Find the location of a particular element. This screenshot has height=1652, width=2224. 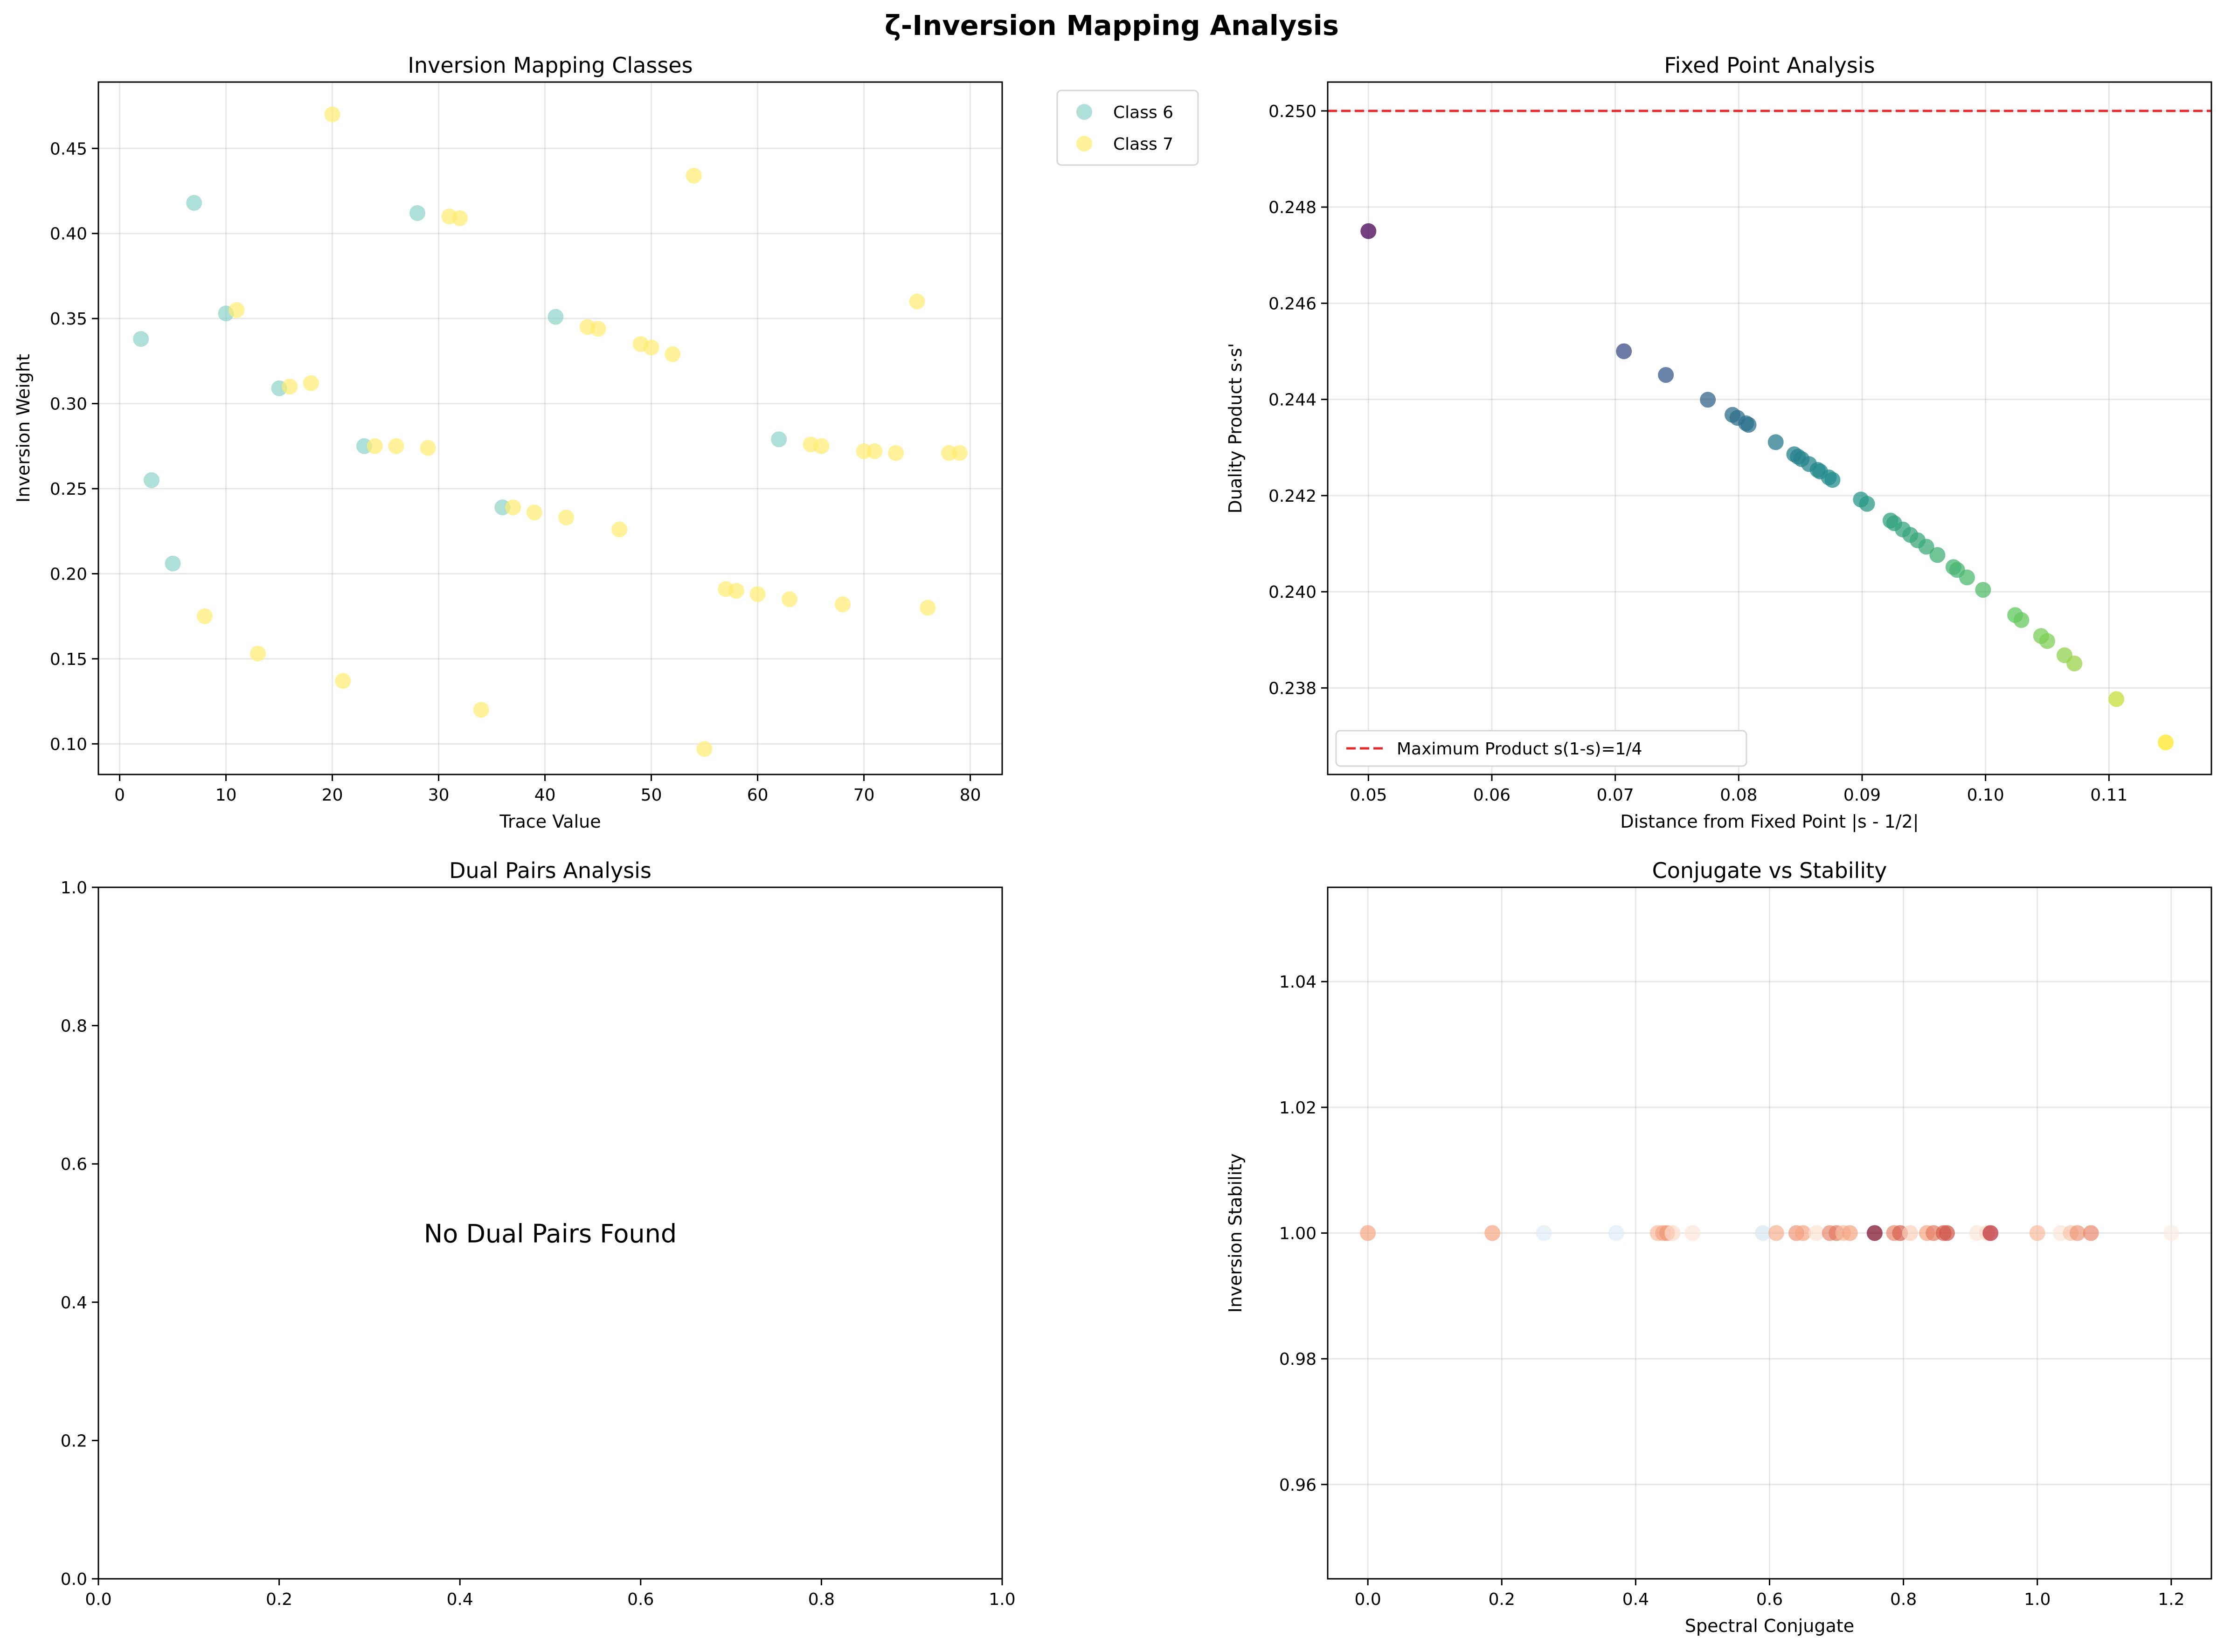

x-tick-label: 0 is located at coordinates (119, 795).